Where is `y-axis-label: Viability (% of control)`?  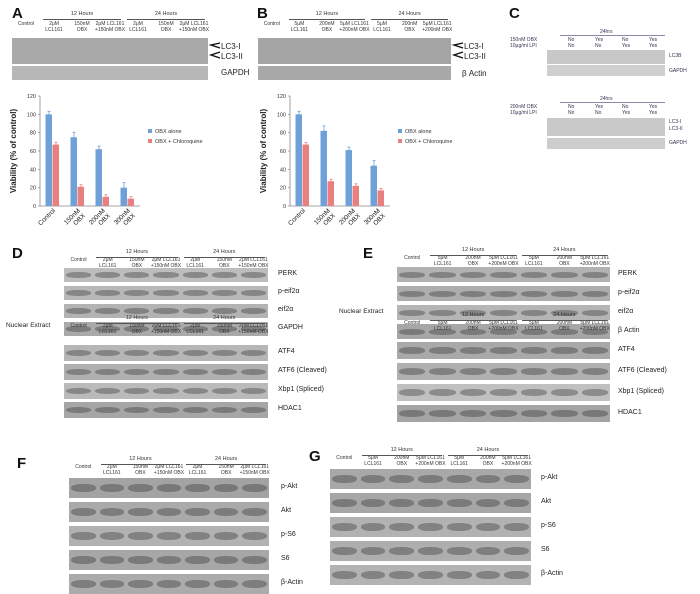
y-axis-label: Viability (% of control) is located at coordinates (263, 151).